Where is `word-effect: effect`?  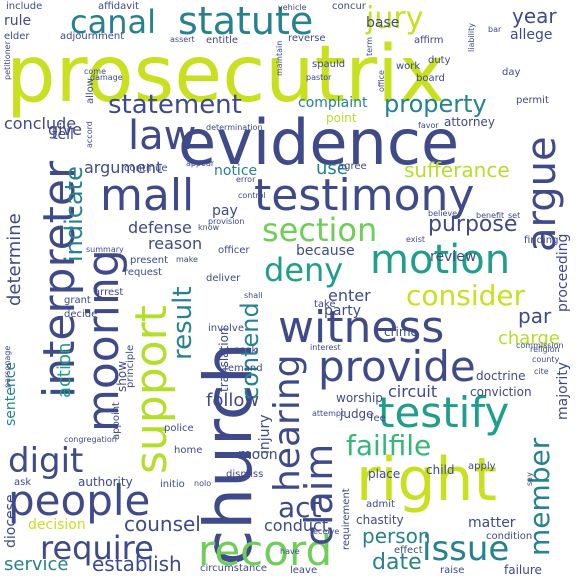
word-effect: effect is located at coordinates (408, 550).